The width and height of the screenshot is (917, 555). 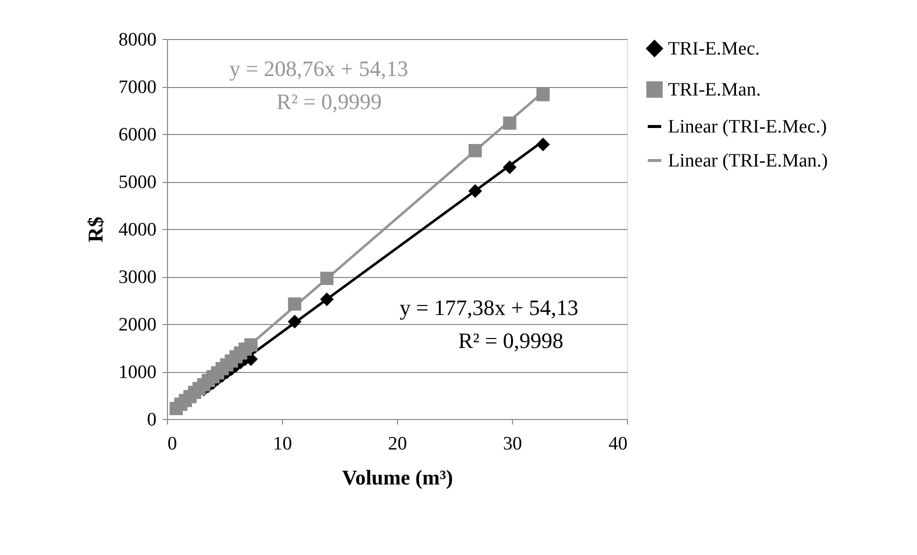 I want to click on annotation: R² = 0,9999, so click(x=329, y=101).